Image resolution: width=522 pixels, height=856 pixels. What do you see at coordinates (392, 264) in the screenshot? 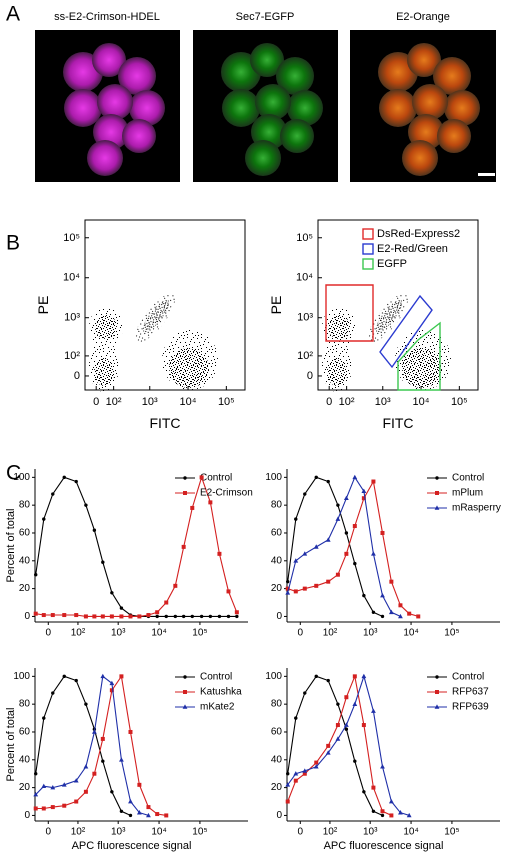
I see `legend-label: EGFP` at bounding box center [392, 264].